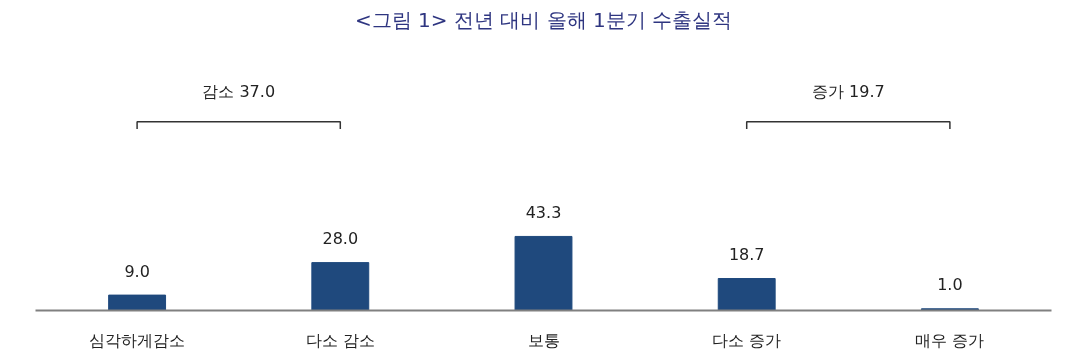 This screenshot has height=352, width=1071. What do you see at coordinates (543, 340) in the screenshot?
I see `x-tick-label: 보통` at bounding box center [543, 340].